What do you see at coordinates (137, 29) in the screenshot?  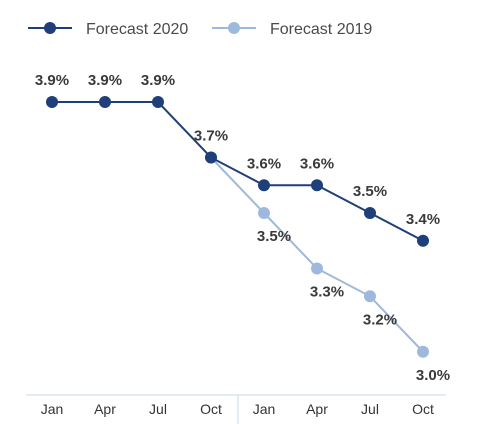 I see `legend-label-forecast-2020: Forecast 2020` at bounding box center [137, 29].